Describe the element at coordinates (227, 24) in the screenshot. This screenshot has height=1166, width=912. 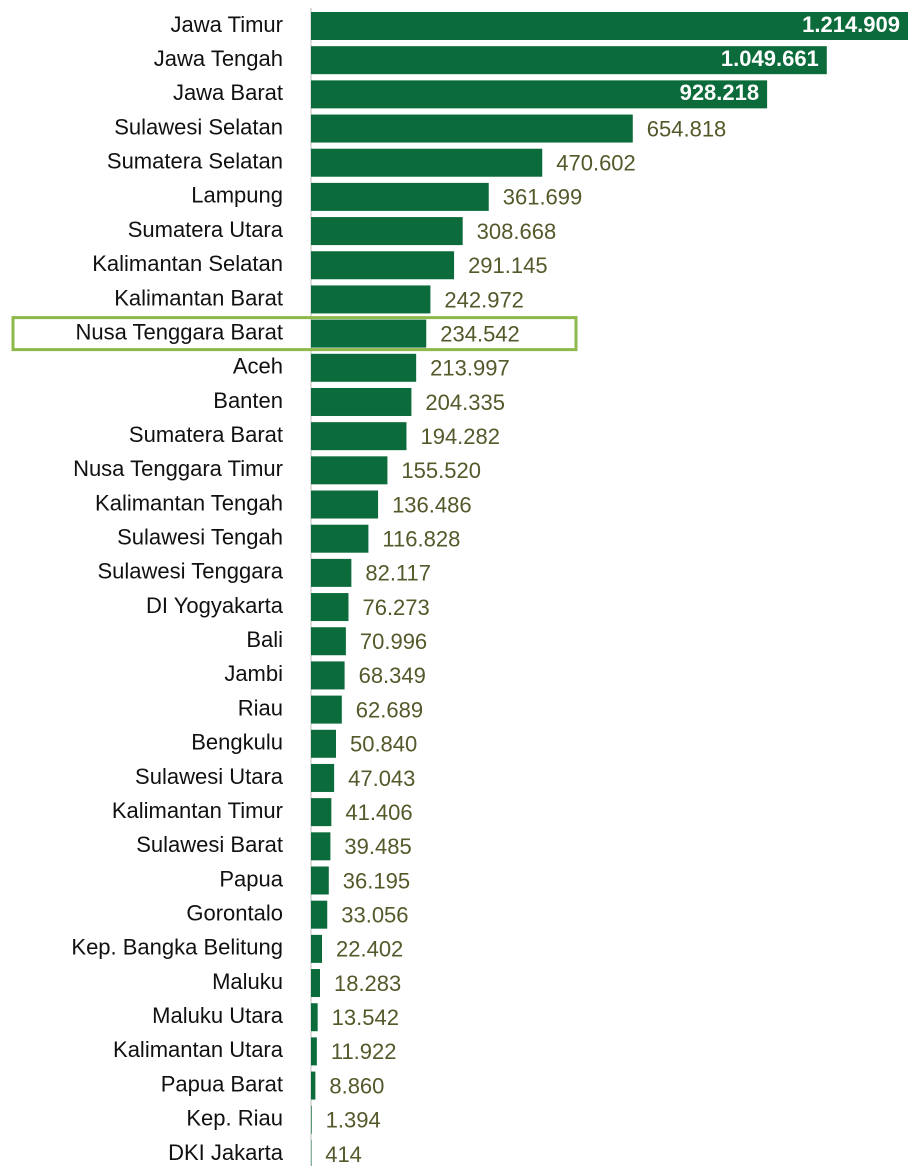
I see `category-label: Jawa Timur` at that location.